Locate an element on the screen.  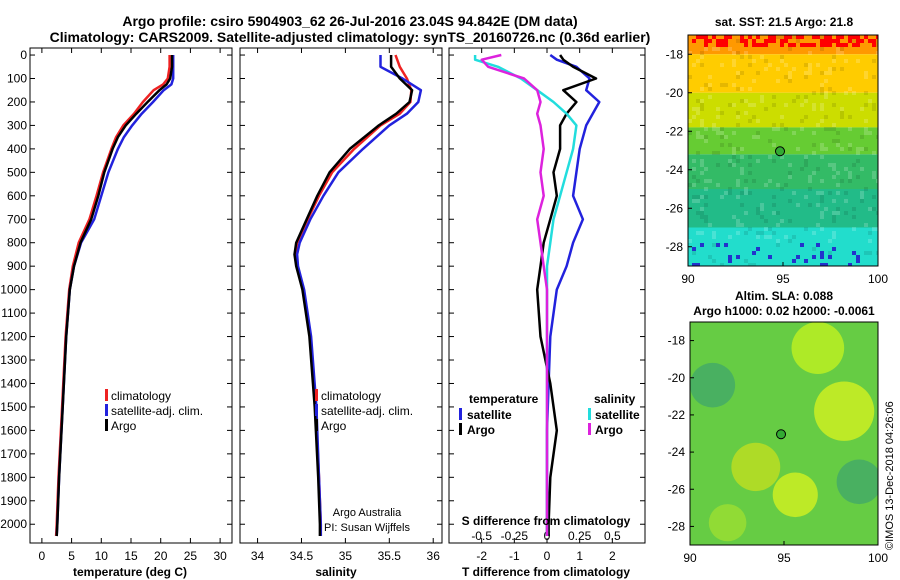
map-x-tick-label: 90 is located at coordinates (688, 279).